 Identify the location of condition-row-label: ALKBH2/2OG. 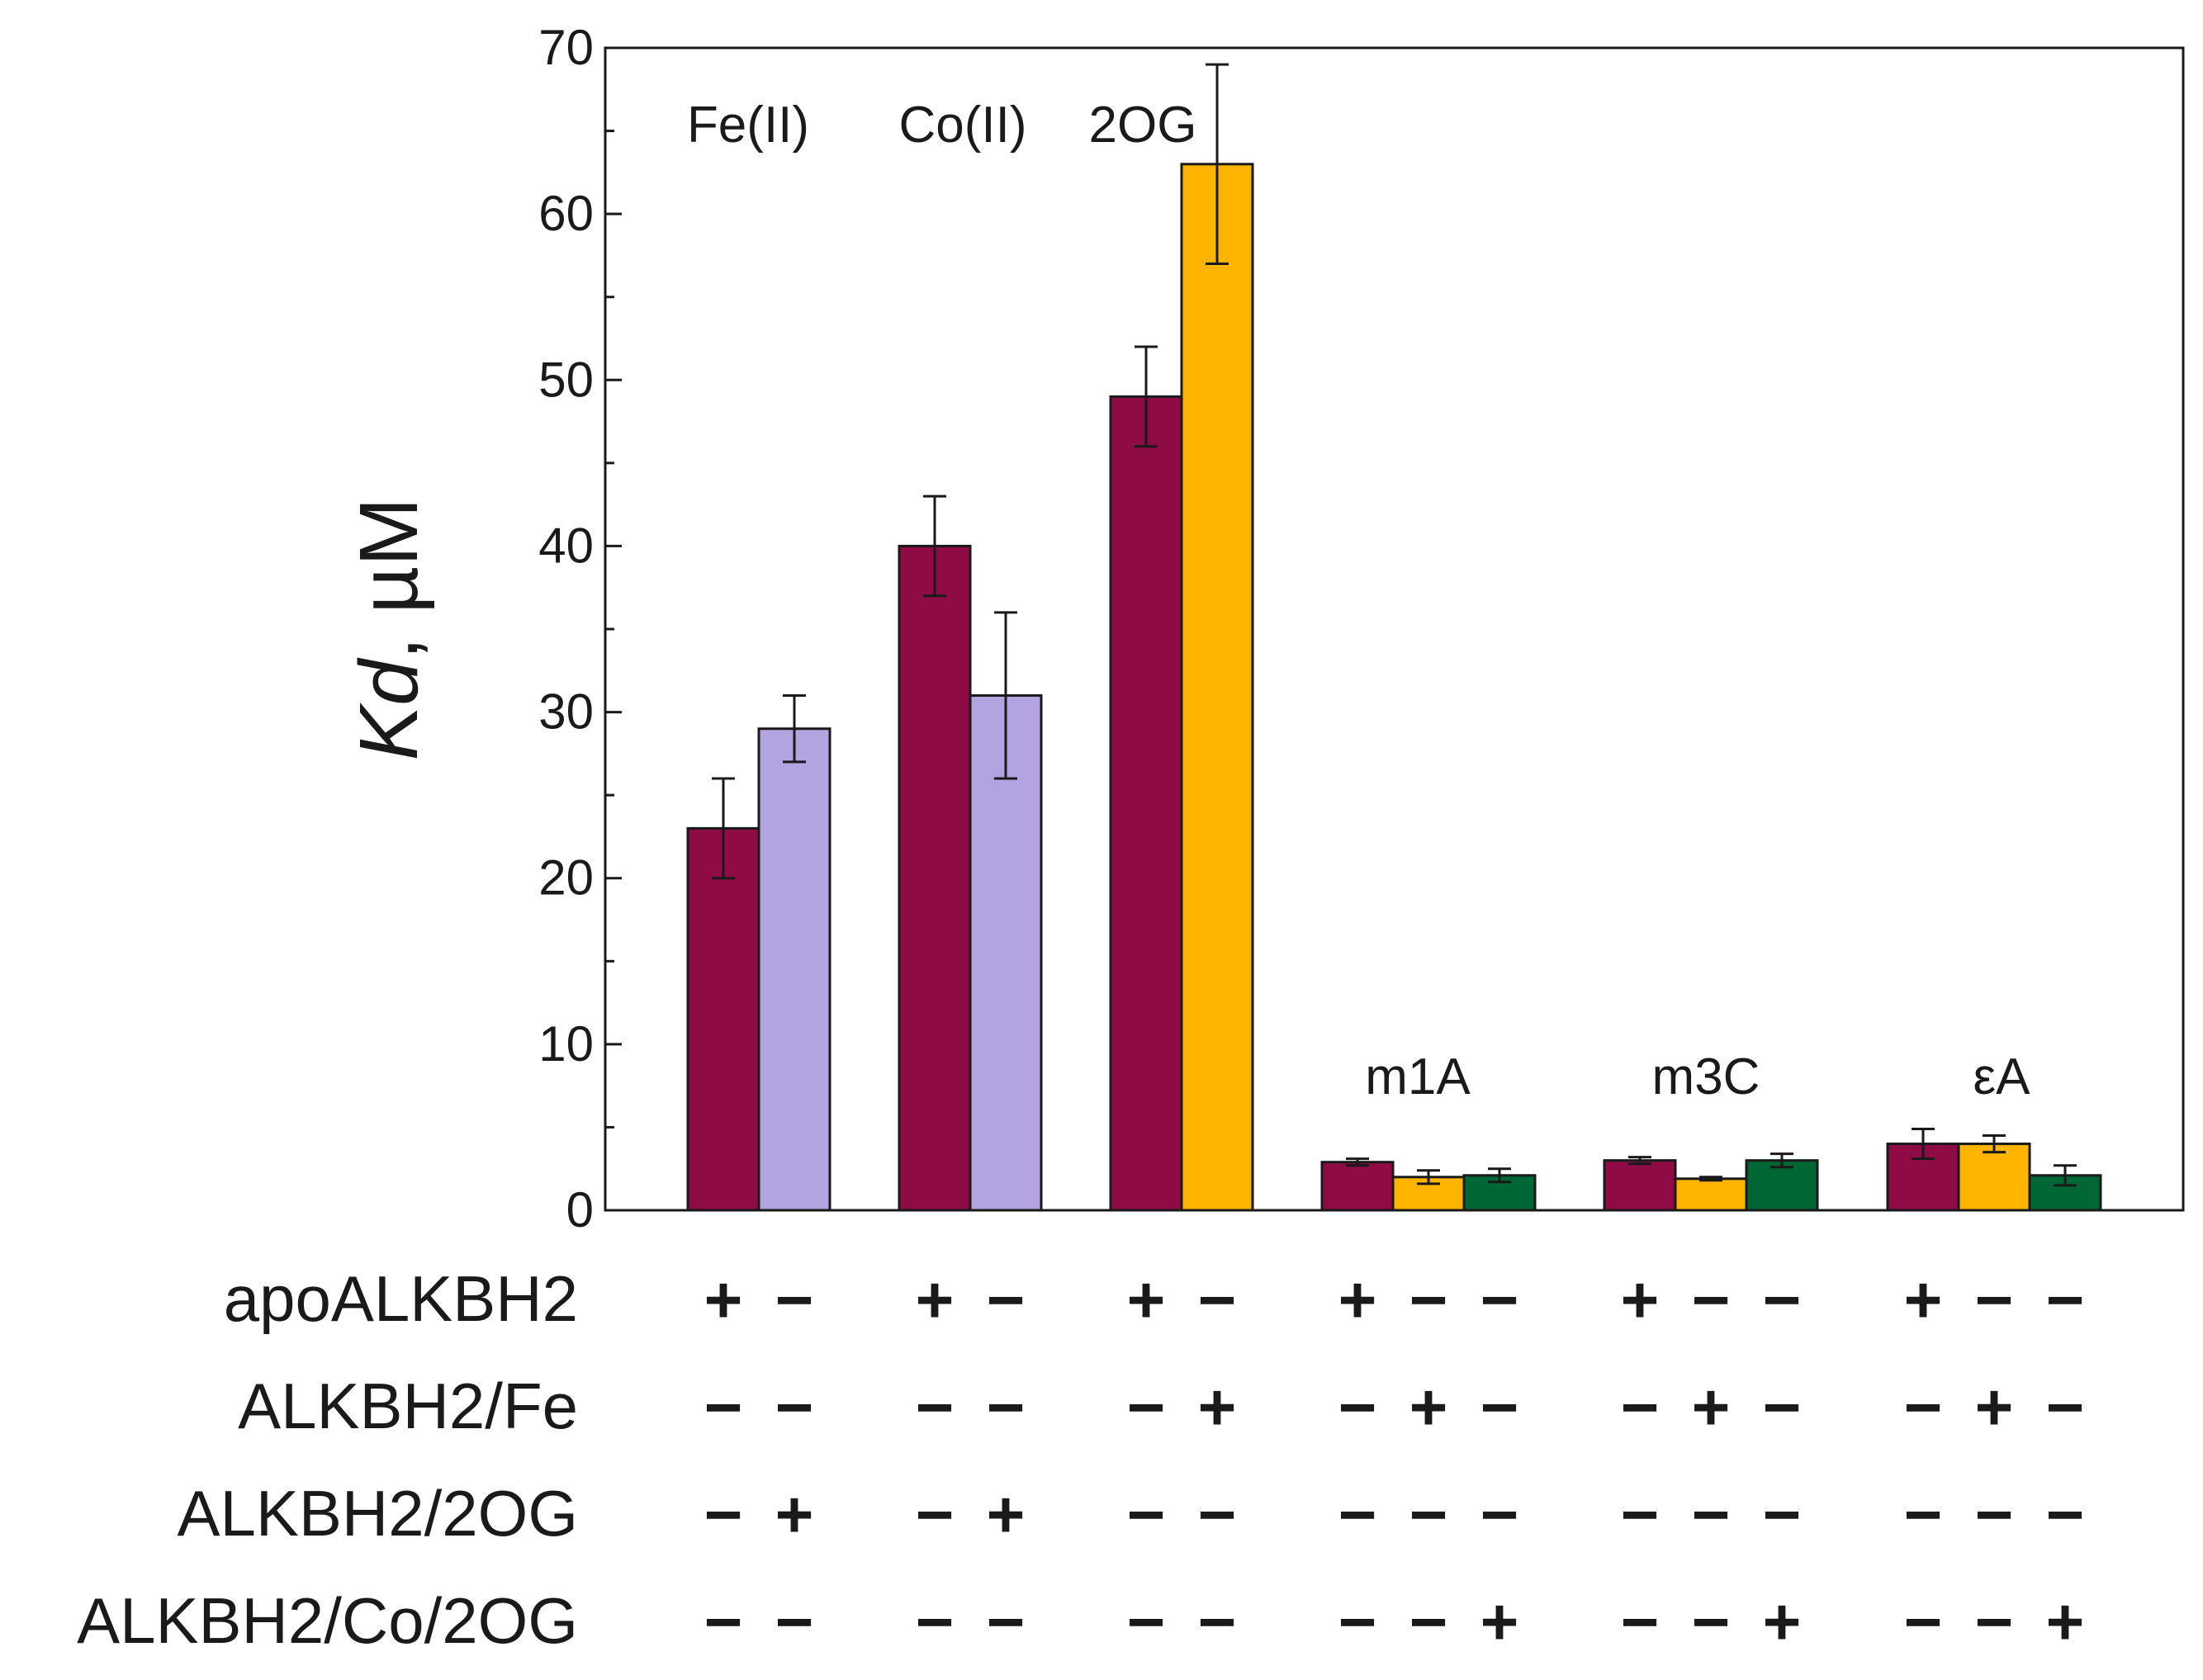
(377, 1513).